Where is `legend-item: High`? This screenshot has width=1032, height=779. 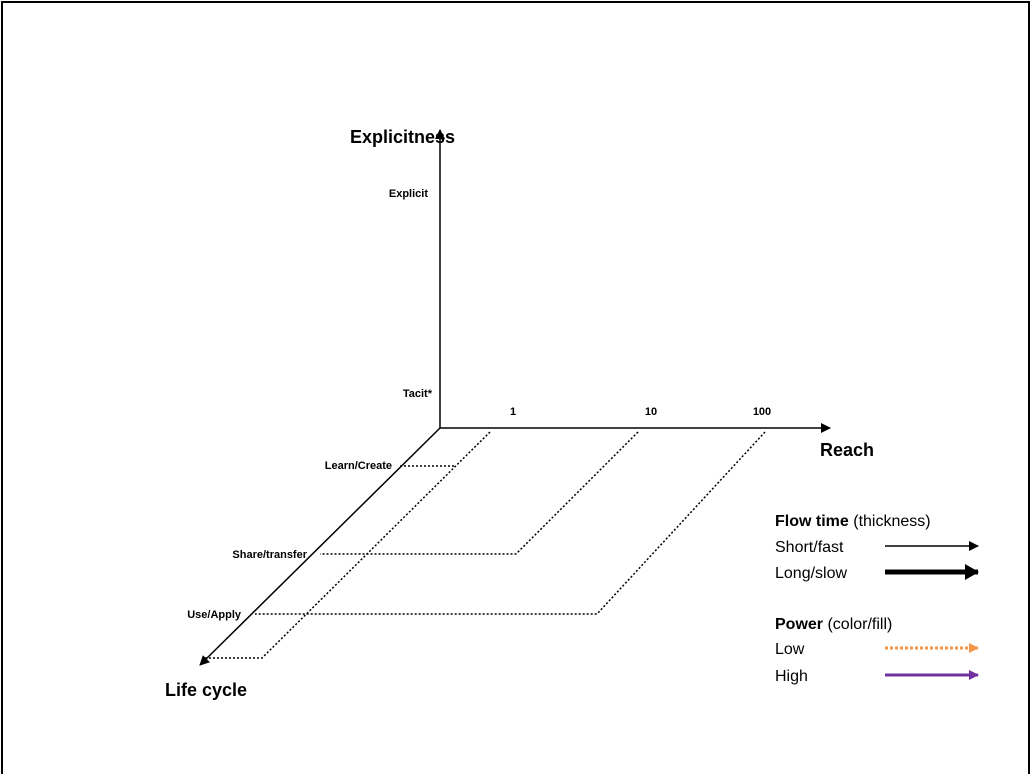
legend-item: High is located at coordinates (791, 676).